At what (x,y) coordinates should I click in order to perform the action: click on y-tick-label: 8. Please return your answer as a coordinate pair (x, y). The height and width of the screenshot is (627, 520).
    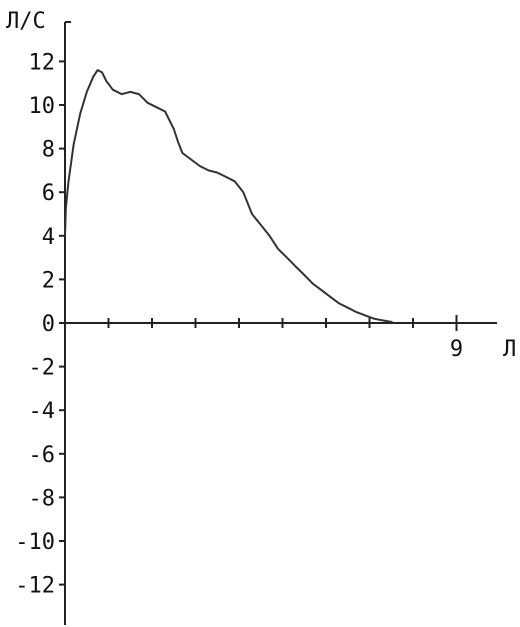
    Looking at the image, I should click on (48, 150).